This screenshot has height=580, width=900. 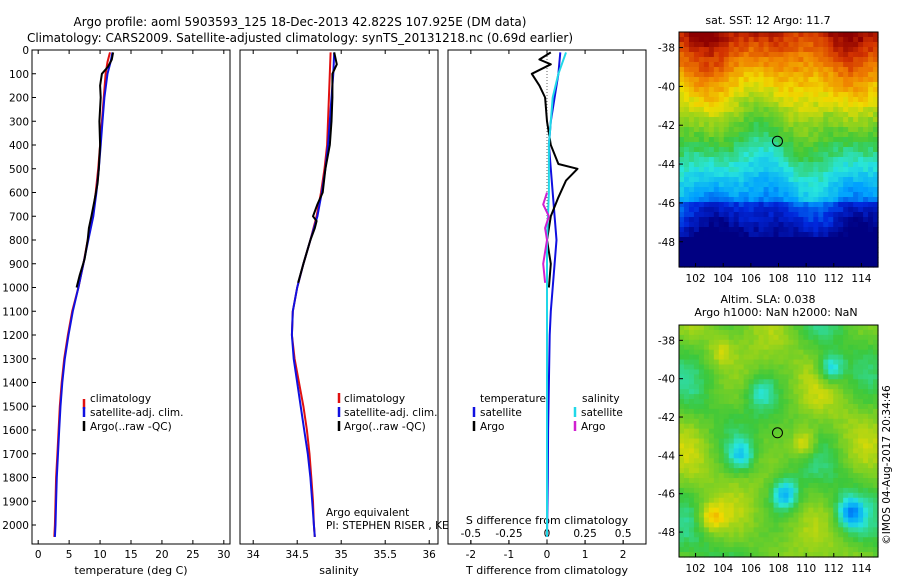 I want to click on y-tick-label: 100, so click(x=19, y=75).